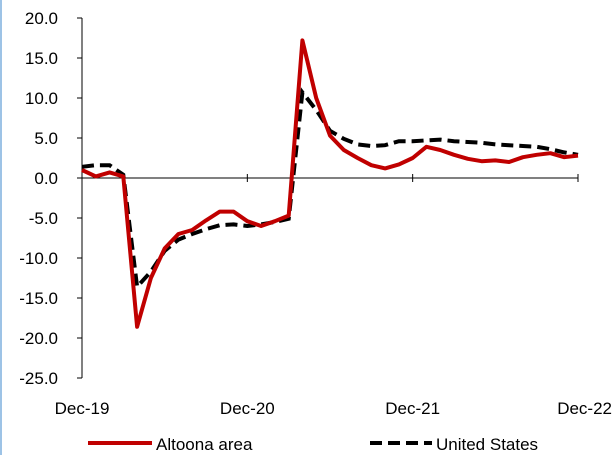 The image size is (616, 455). Describe the element at coordinates (1, 227) in the screenshot. I see `left-edge-accent` at that location.